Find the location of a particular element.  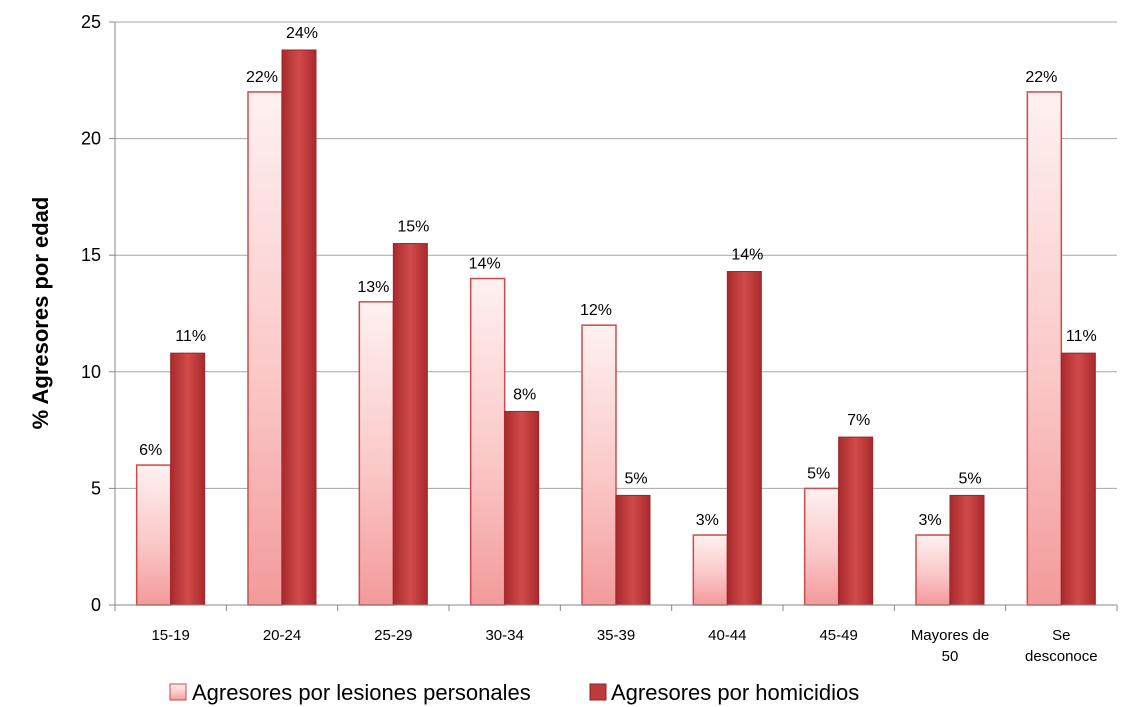

y-tick-label: 15 is located at coordinates (91, 255).